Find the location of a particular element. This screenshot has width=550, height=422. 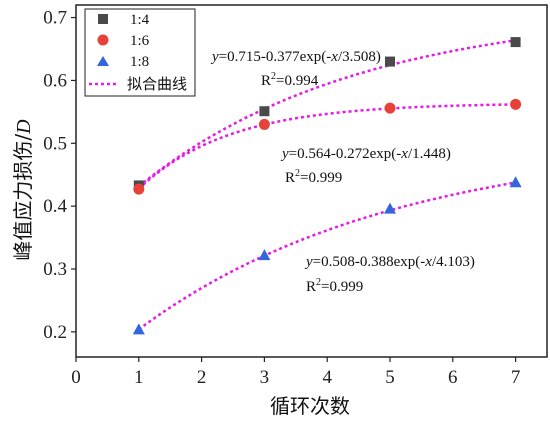

equation-1-4: y=0.715-0.377exp(-x/3.508) is located at coordinates (295, 57).